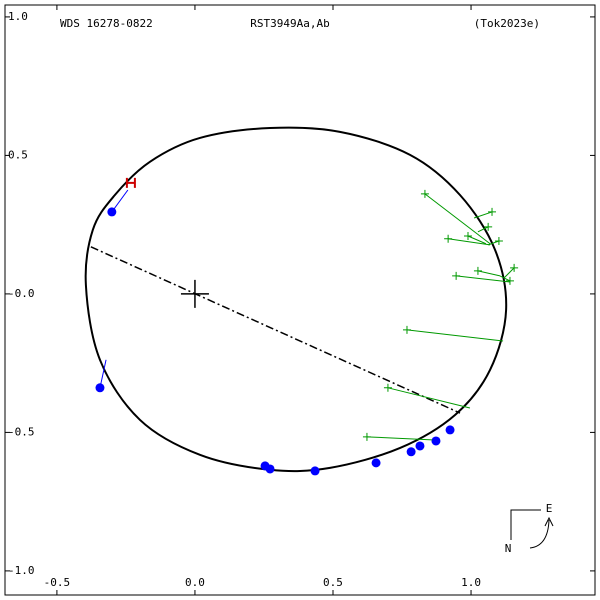  I want to click on compass-north: N, so click(508, 548).